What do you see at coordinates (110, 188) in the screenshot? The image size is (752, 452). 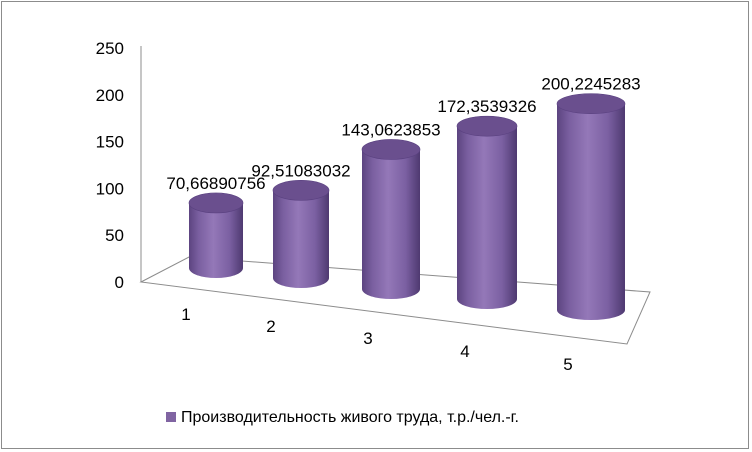 I see `y-tick-label: 100` at bounding box center [110, 188].